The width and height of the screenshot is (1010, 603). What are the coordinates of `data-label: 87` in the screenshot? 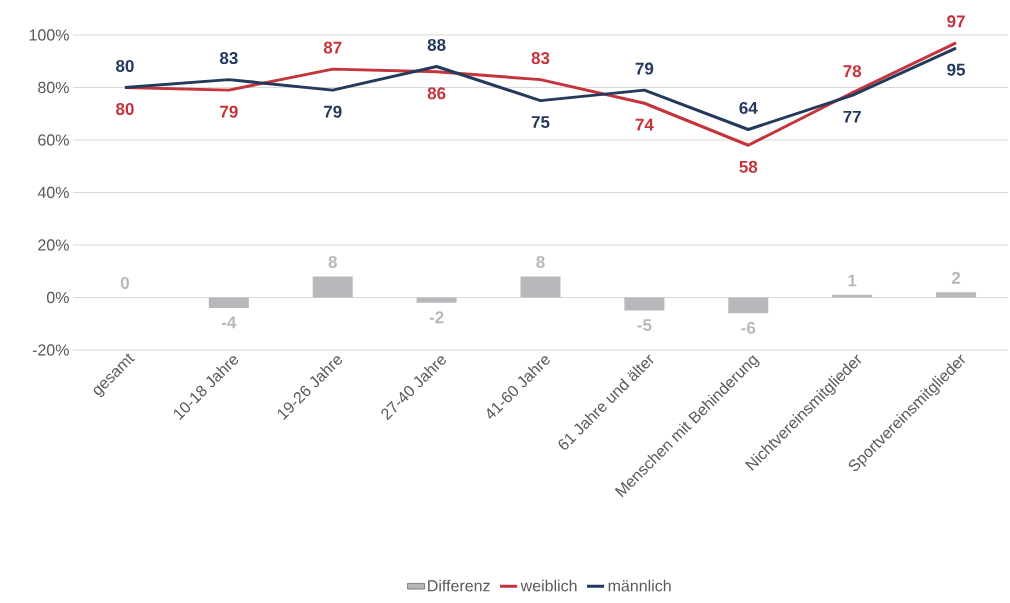 It's located at (332, 47).